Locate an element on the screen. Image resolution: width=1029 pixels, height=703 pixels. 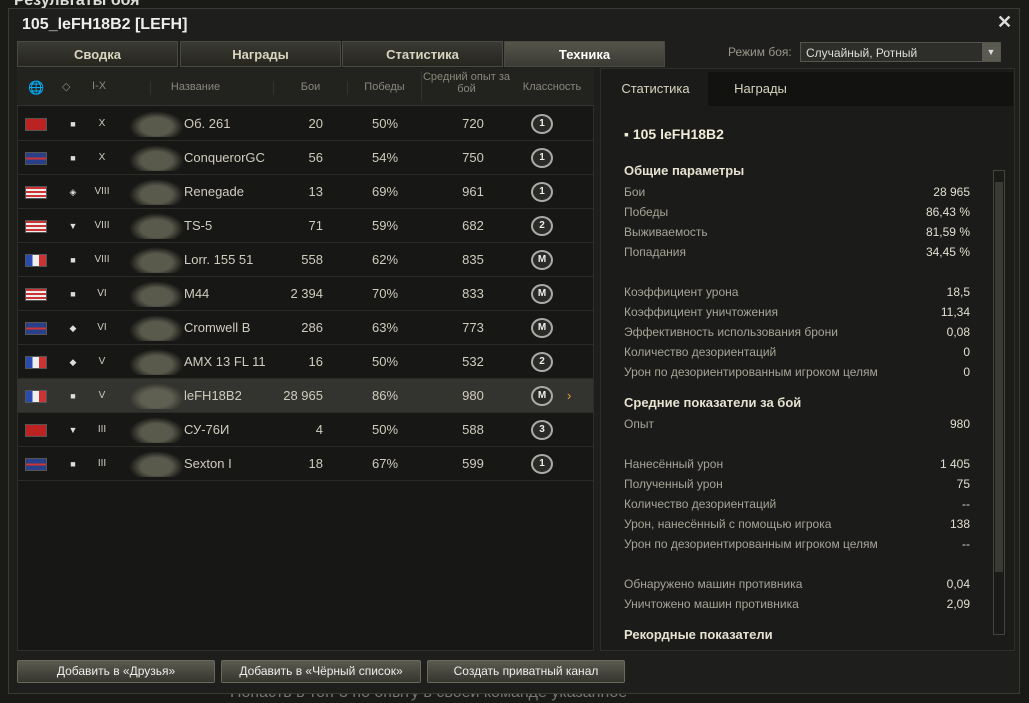
battles: 558 is located at coordinates (312, 259).